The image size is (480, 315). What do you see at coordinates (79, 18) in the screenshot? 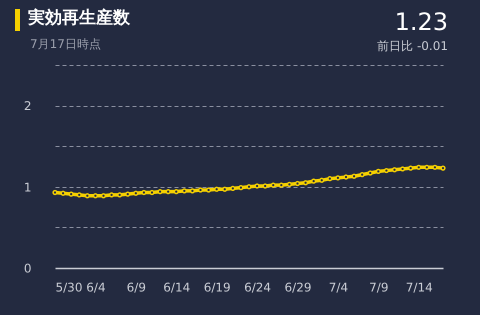
I see `chart-title: 実効再生産数` at bounding box center [79, 18].